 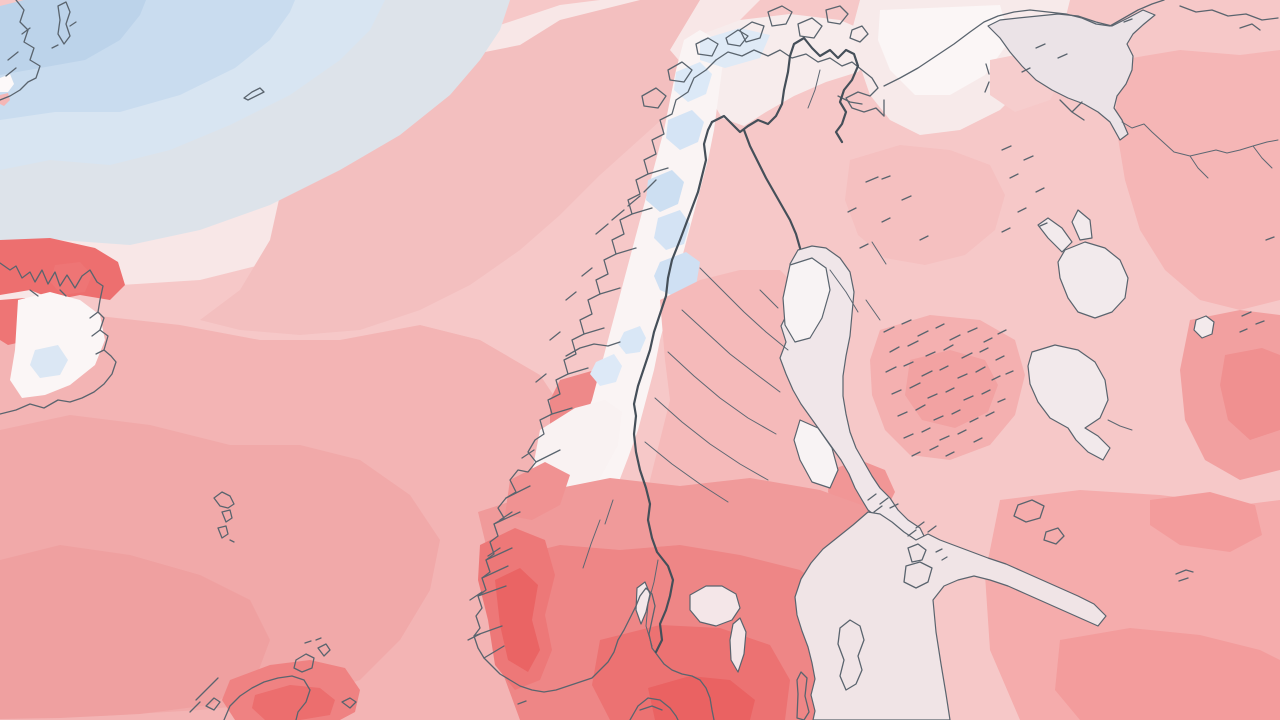 What do you see at coordinates (135, 632) in the screenshot?
I see `field-sw-corner-pink` at bounding box center [135, 632].